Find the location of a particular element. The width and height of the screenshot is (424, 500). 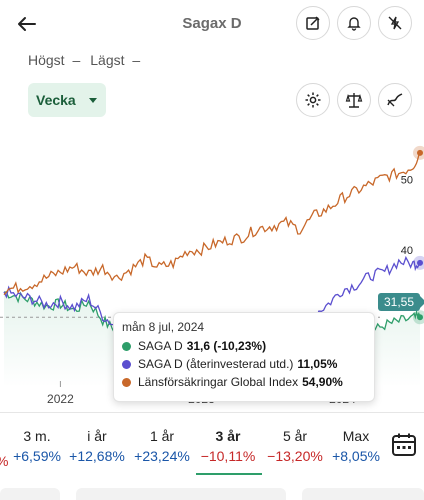

period-cut-left-marker: % is located at coordinates (4, 461).